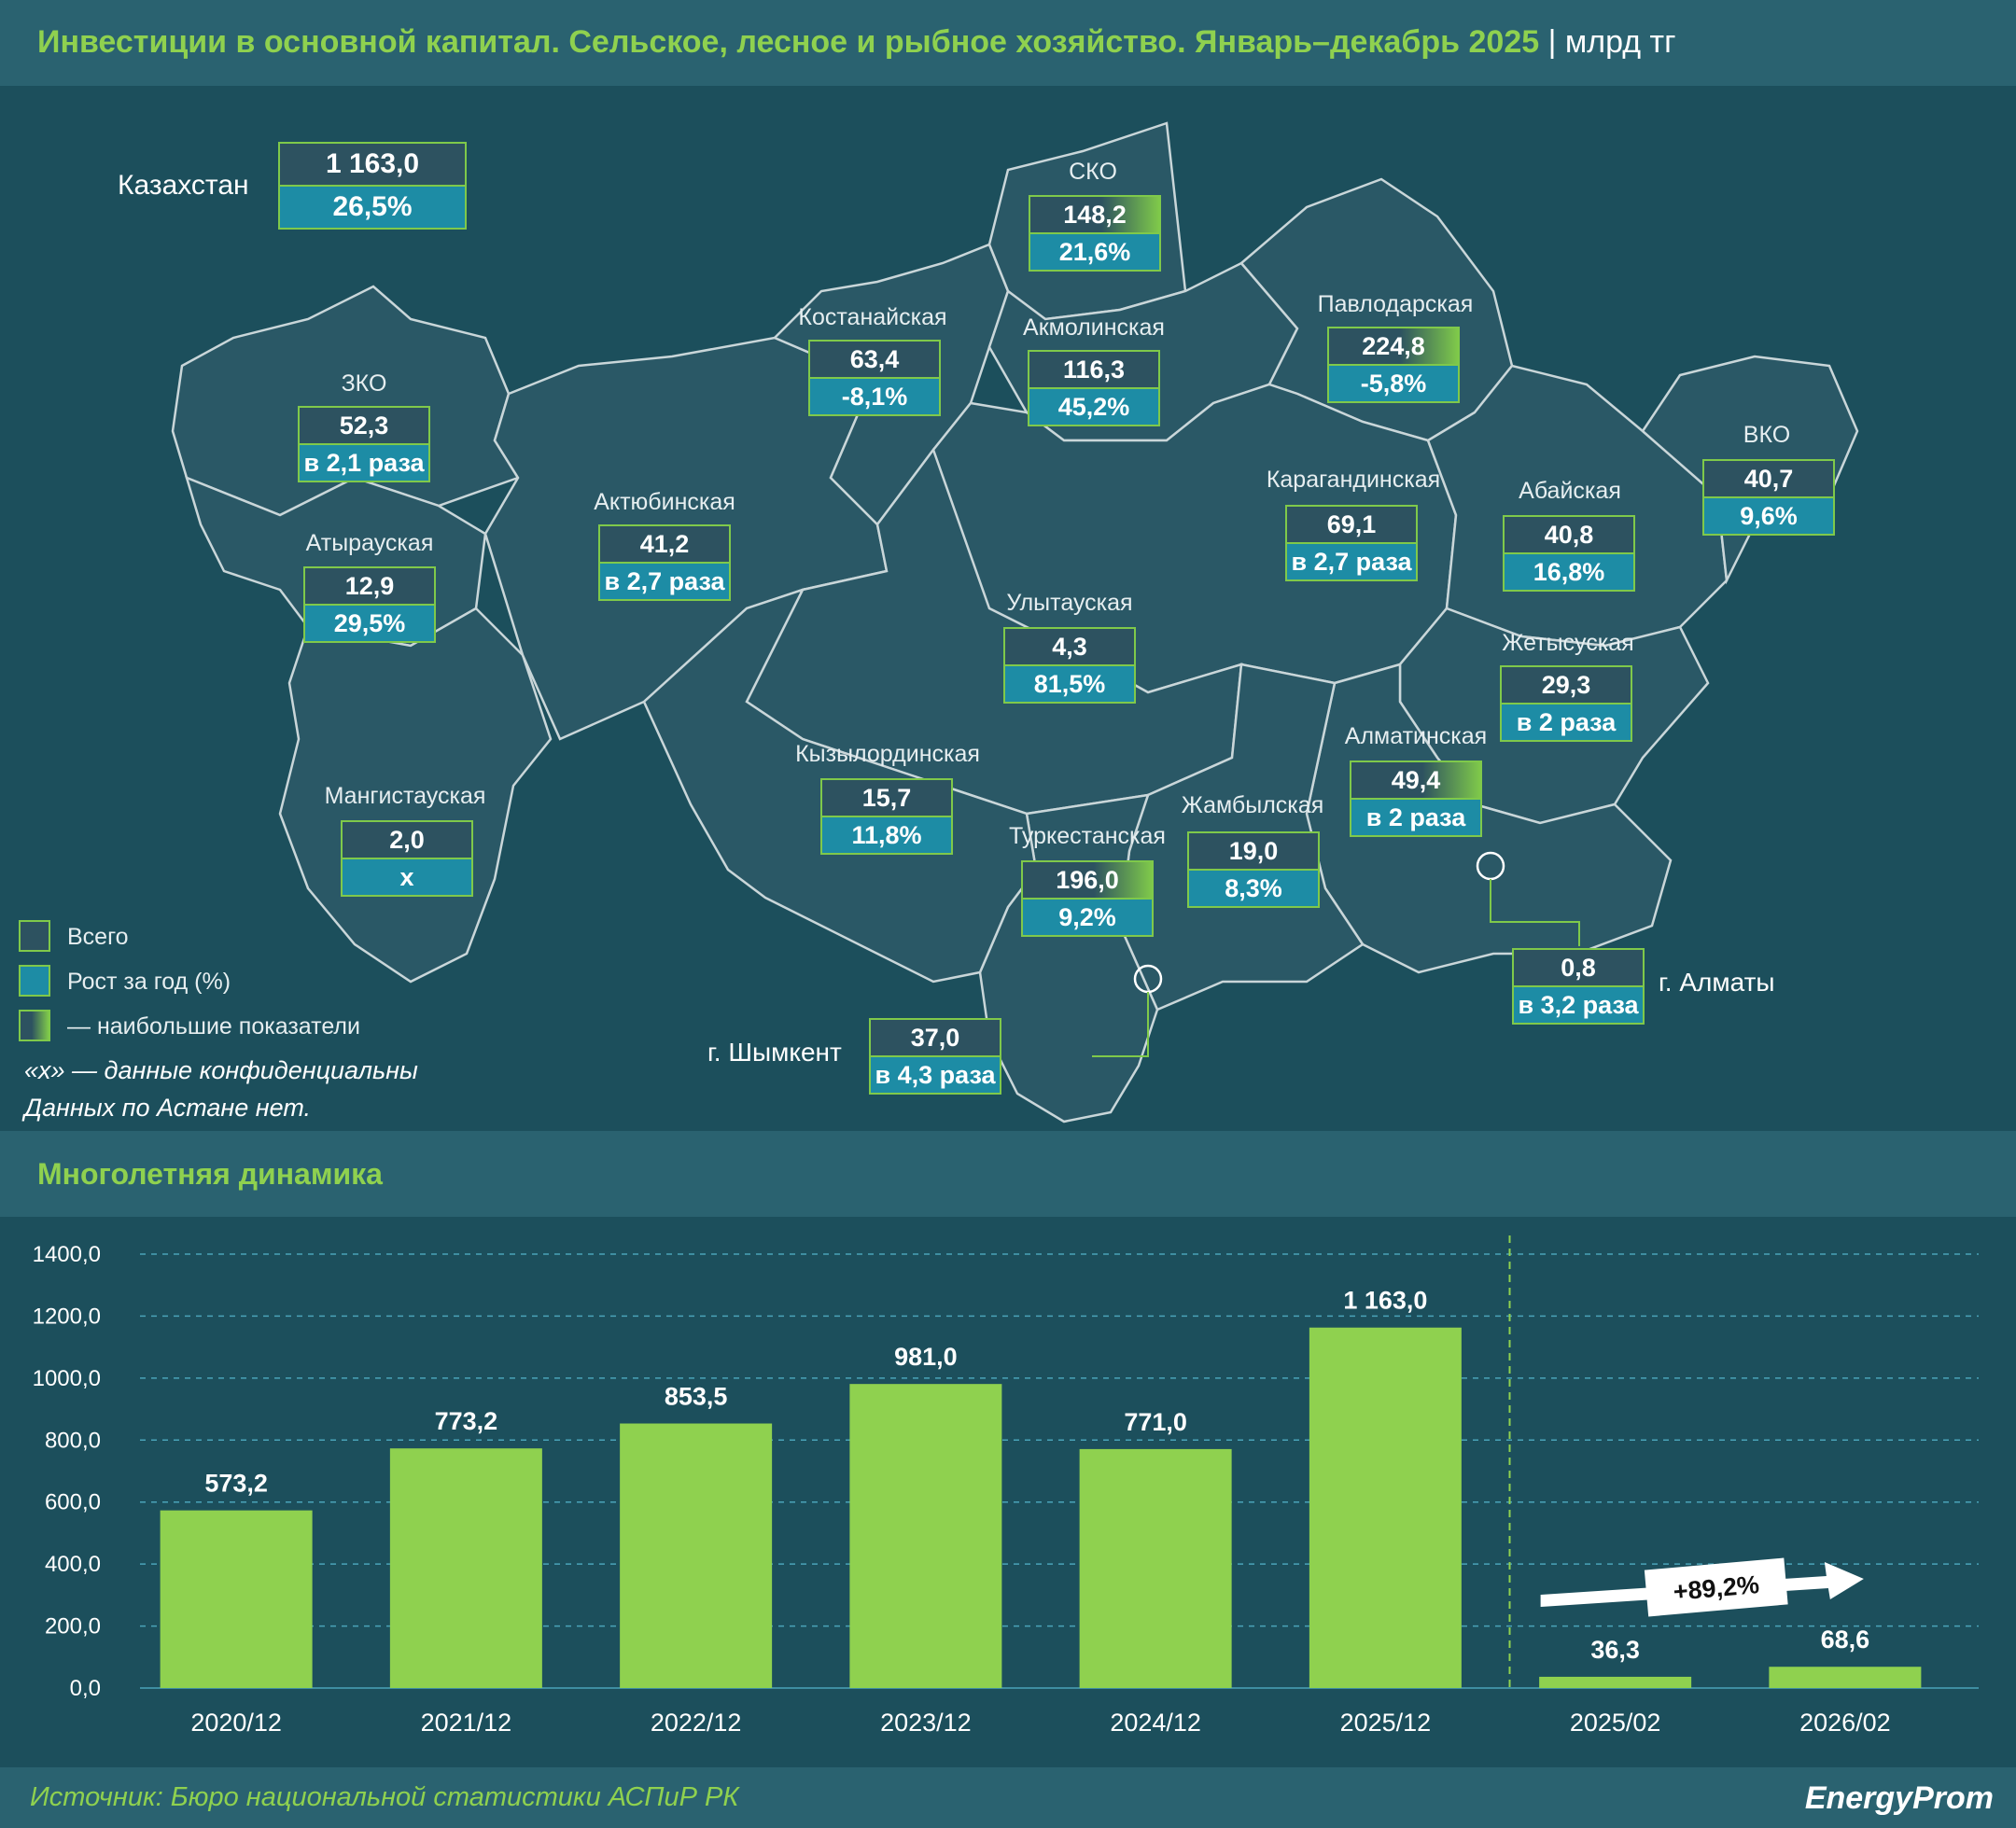 Image resolution: width=2016 pixels, height=1828 pixels. Describe the element at coordinates (774, 1052) in the screenshot. I see `city-label-shymkent: г. Шымкент` at that location.